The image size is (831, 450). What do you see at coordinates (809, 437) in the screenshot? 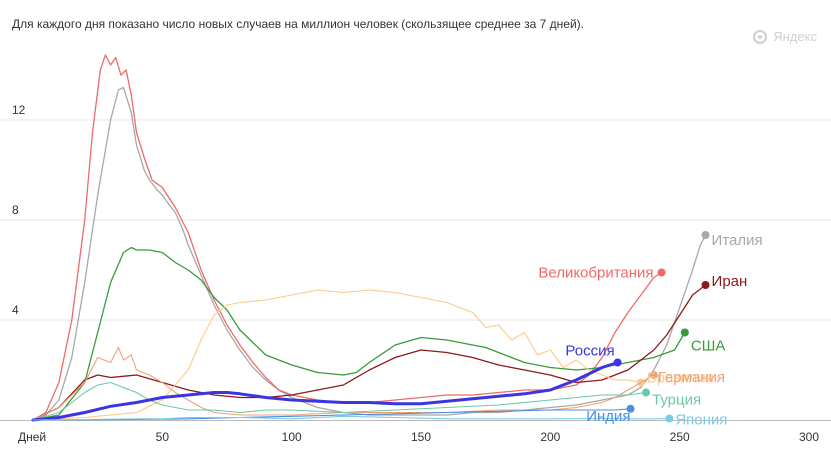
I see `x-tick-label: 300` at bounding box center [809, 437].